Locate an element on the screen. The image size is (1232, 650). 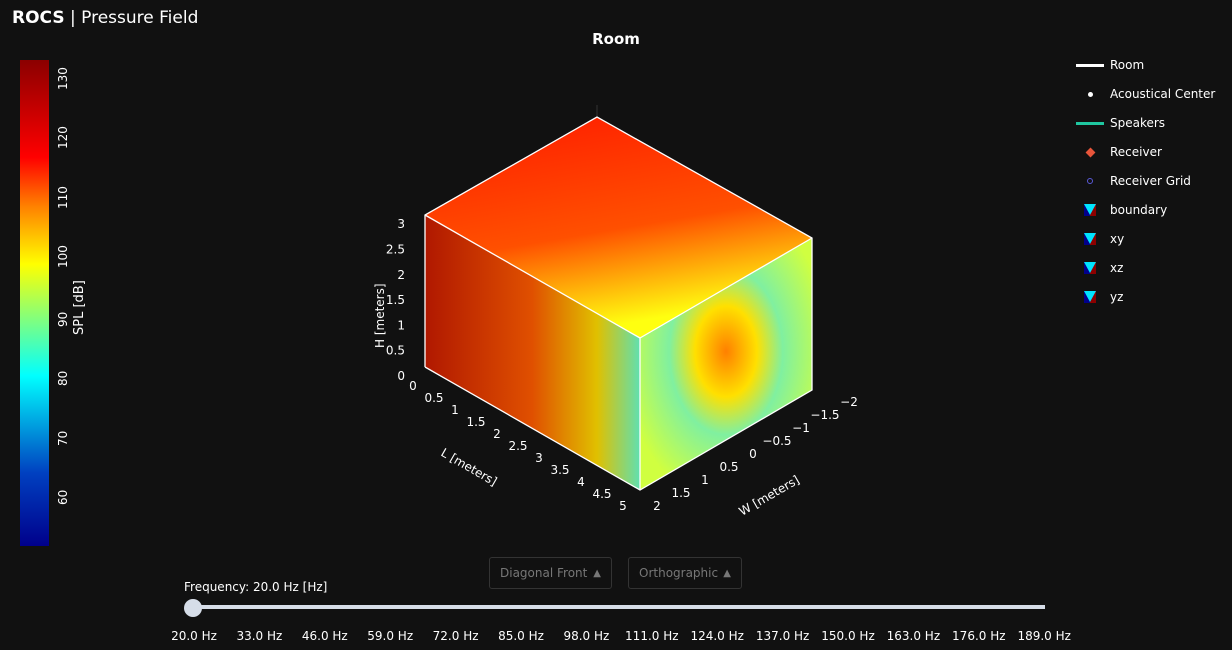
page-subtitle: Pressure Field is located at coordinates (140, 18).